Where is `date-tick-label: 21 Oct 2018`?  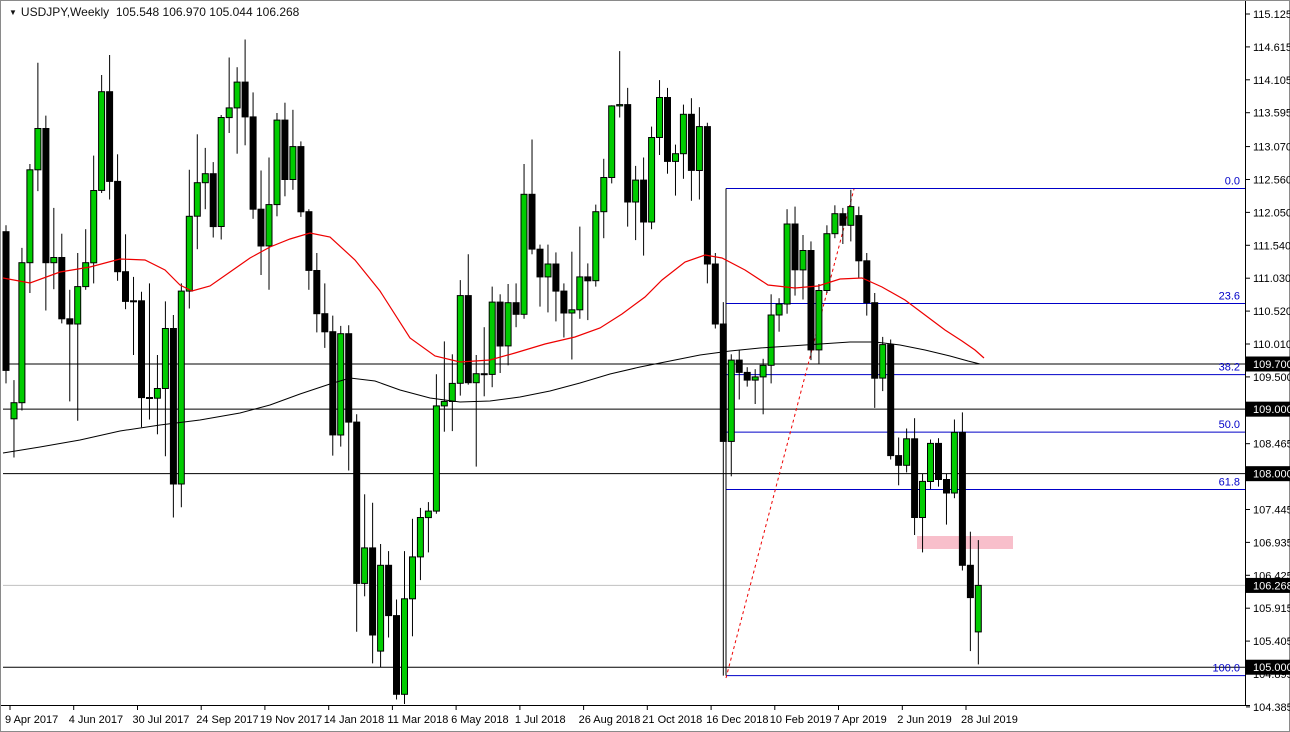 date-tick-label: 21 Oct 2018 is located at coordinates (672, 720).